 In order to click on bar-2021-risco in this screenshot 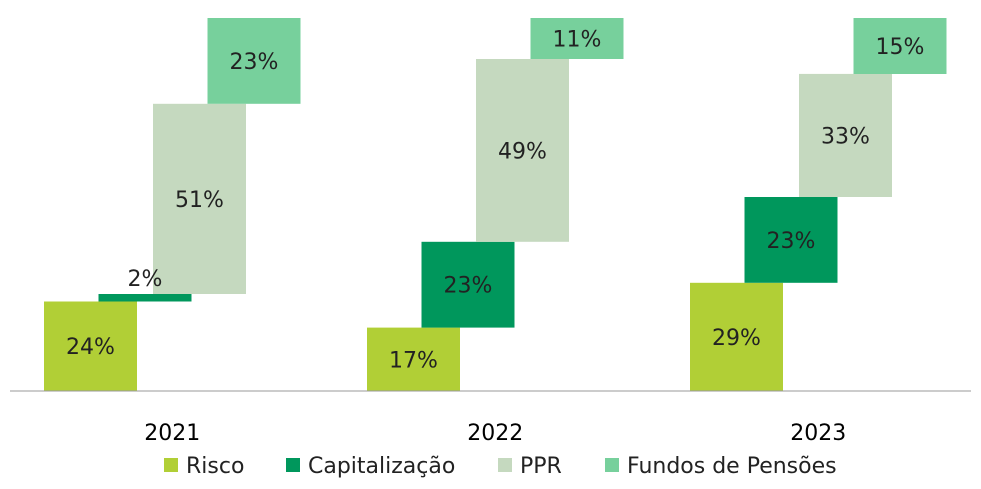, I will do `click(90, 346)`.